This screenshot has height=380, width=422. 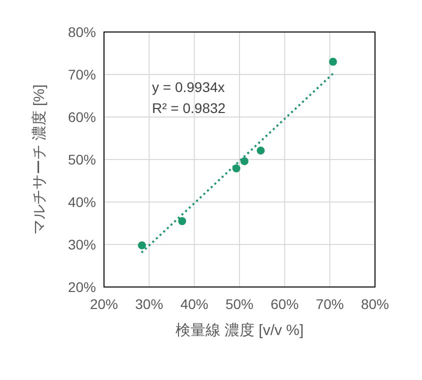 What do you see at coordinates (82, 287) in the screenshot?
I see `y-tick-label: 20%` at bounding box center [82, 287].